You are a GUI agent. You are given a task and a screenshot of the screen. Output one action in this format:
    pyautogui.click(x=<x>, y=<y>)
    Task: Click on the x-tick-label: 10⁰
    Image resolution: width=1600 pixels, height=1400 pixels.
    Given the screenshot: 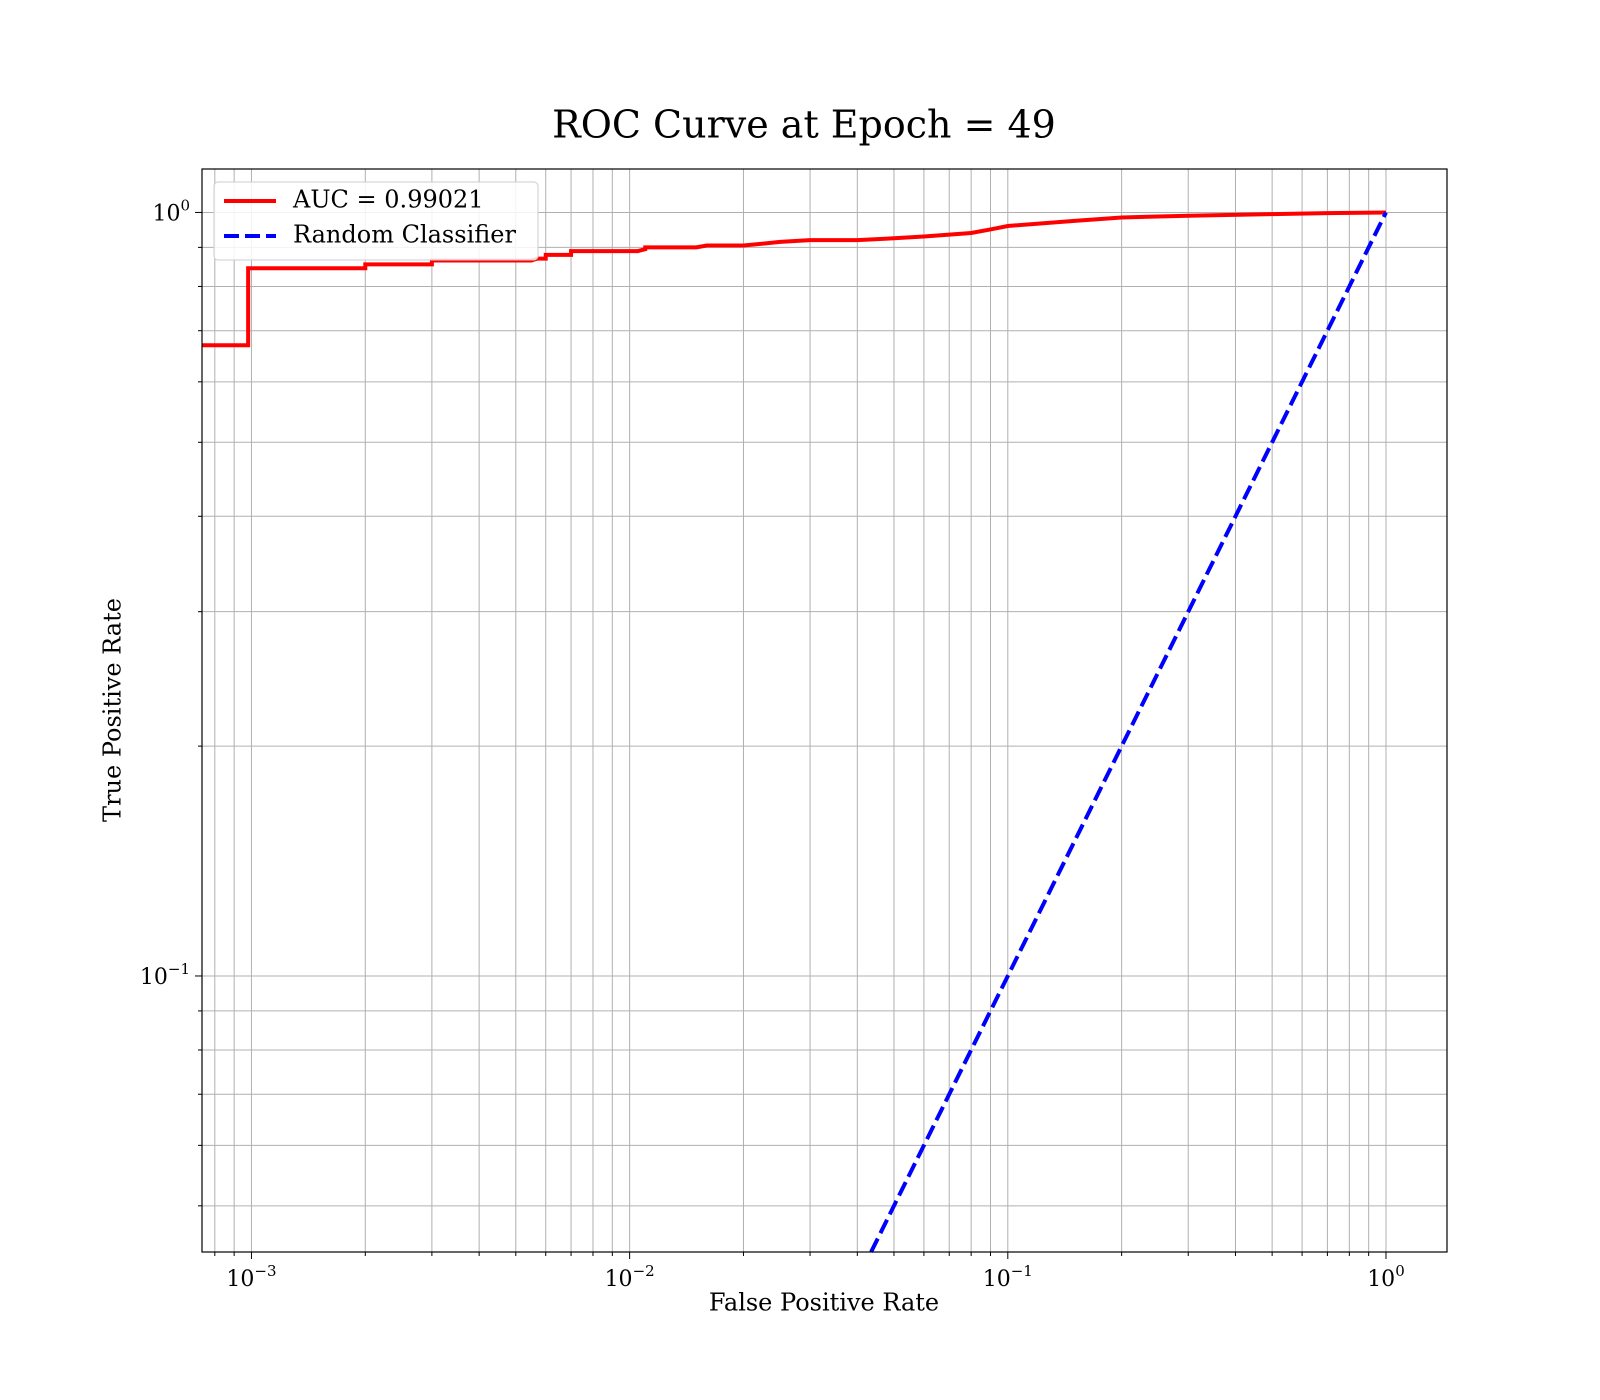 What is the action you would take?
    pyautogui.click(x=1386, y=1277)
    